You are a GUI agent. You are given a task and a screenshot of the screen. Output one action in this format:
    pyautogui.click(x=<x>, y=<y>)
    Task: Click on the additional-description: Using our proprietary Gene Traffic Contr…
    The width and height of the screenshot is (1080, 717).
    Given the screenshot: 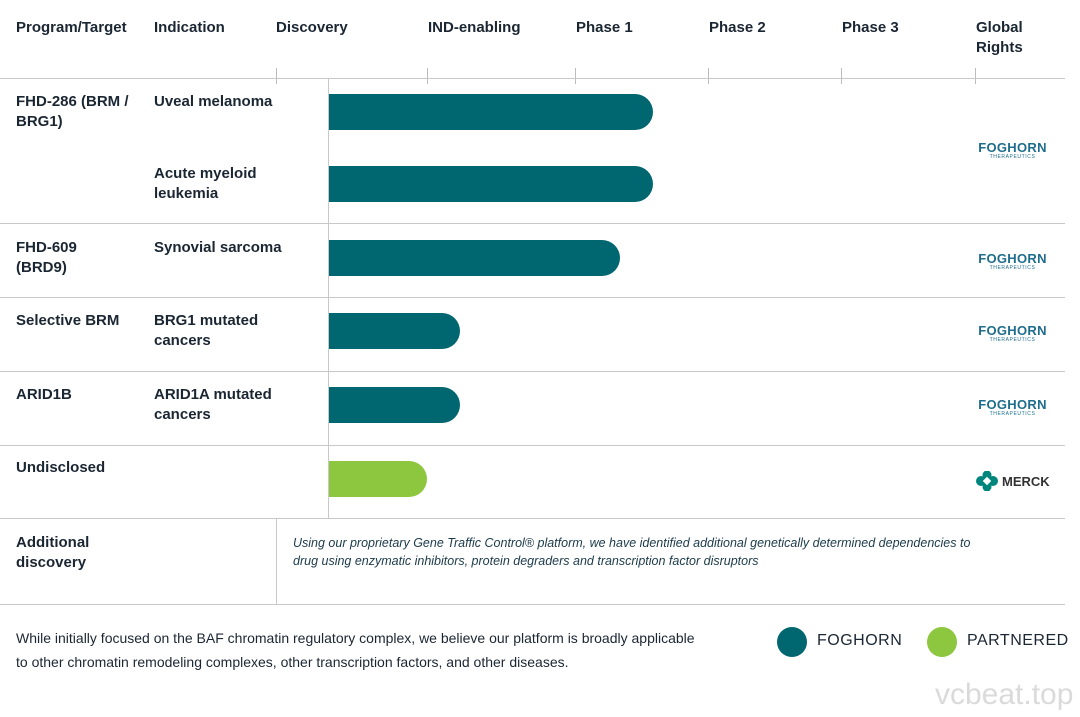 What is the action you would take?
    pyautogui.click(x=632, y=552)
    